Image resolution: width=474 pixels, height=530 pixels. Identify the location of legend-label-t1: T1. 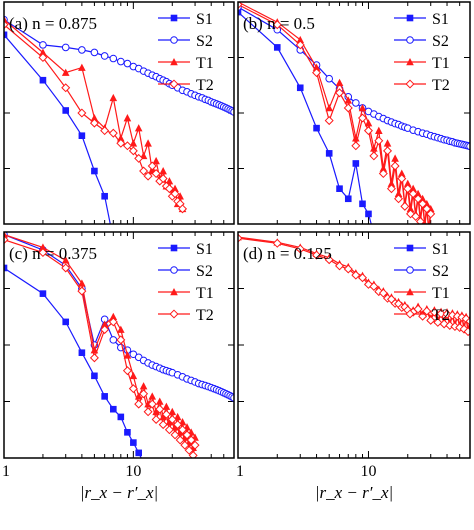
(441, 293).